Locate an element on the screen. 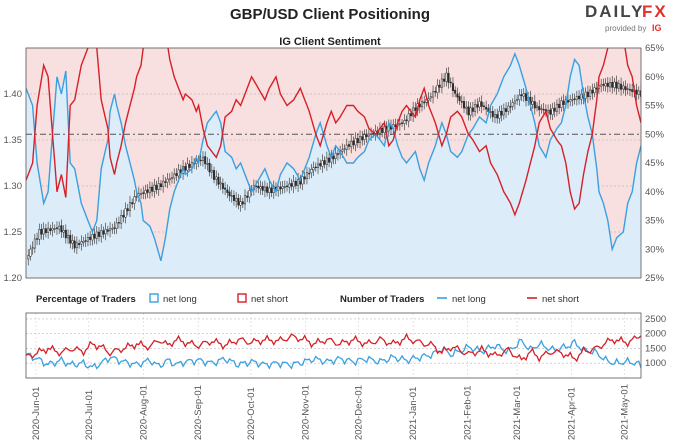 Image resolution: width=680 pixels, height=444 pixels. dailyfx-logo: DAILY FX provided by IG is located at coordinates (626, 17).